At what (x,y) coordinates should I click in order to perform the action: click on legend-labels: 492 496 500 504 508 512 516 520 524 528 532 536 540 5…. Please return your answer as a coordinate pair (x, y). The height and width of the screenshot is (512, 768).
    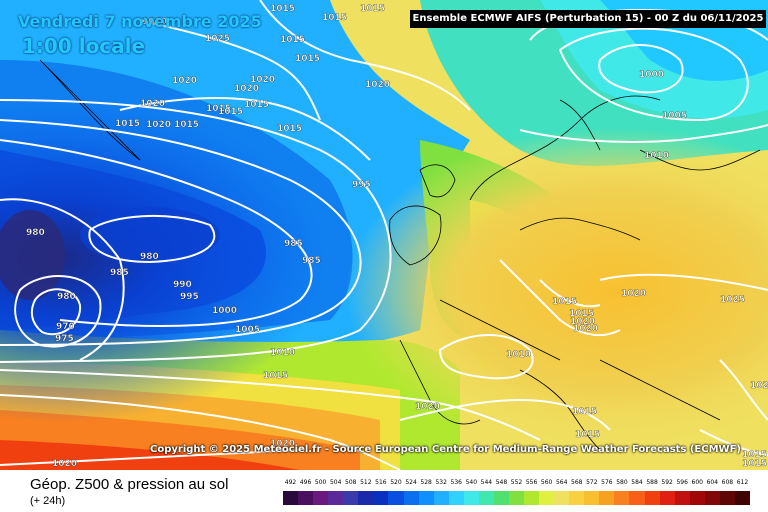
    Looking at the image, I should click on (516, 484).